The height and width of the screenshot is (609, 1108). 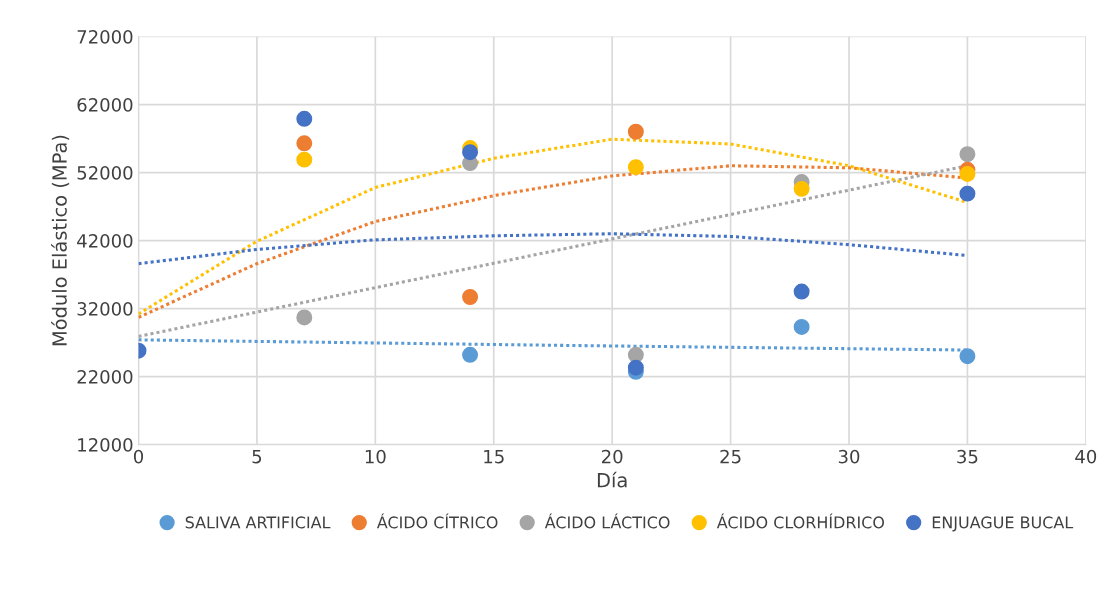 I want to click on x-tick-label: 25, so click(x=730, y=456).